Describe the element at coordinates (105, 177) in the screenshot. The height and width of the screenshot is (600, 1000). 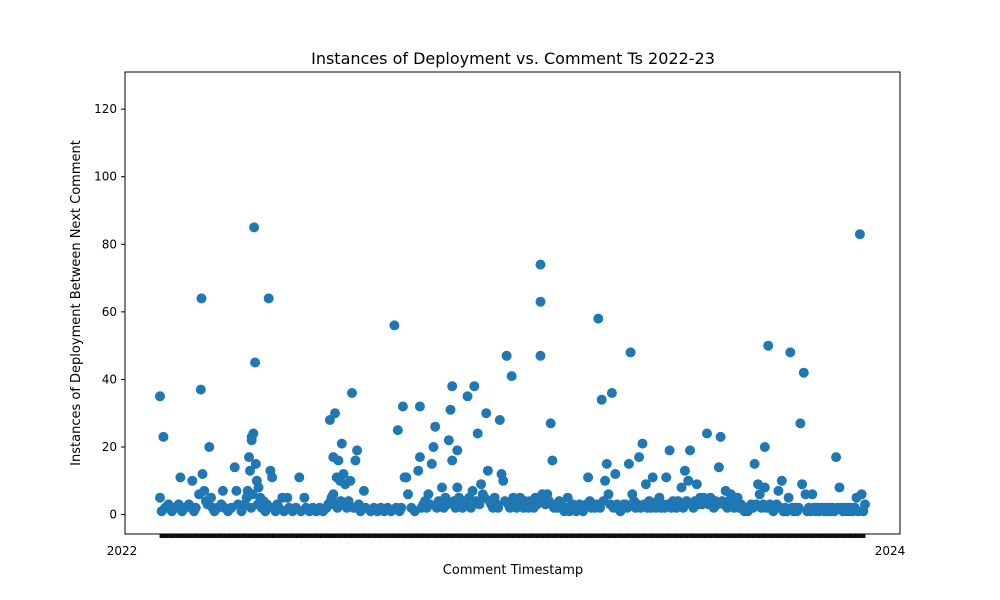
I see `y-tick-label: 100` at that location.